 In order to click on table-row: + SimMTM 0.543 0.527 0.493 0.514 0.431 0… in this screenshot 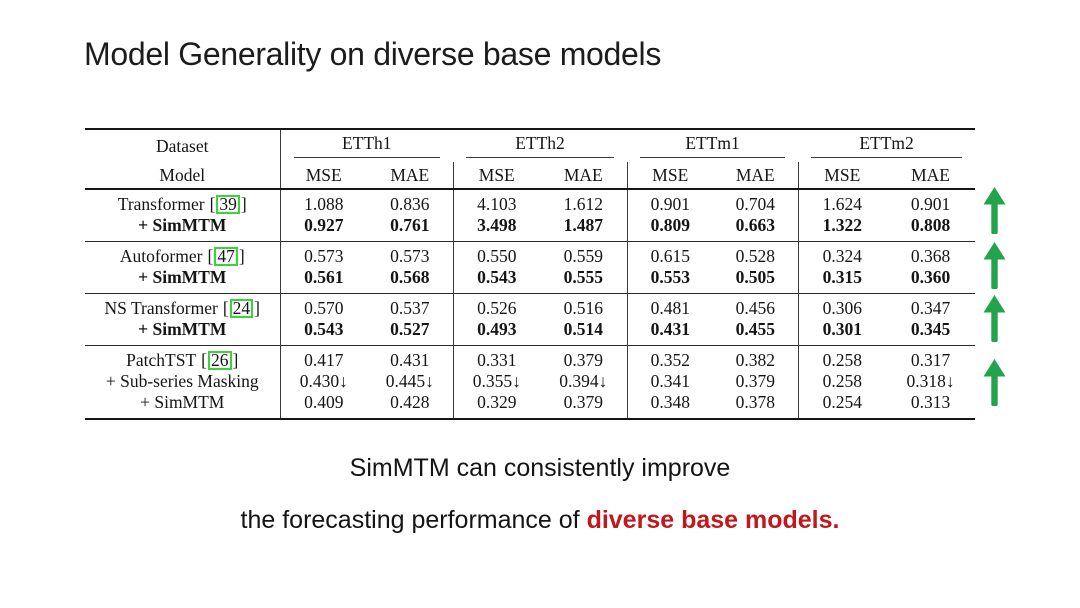, I will do `click(530, 332)`.